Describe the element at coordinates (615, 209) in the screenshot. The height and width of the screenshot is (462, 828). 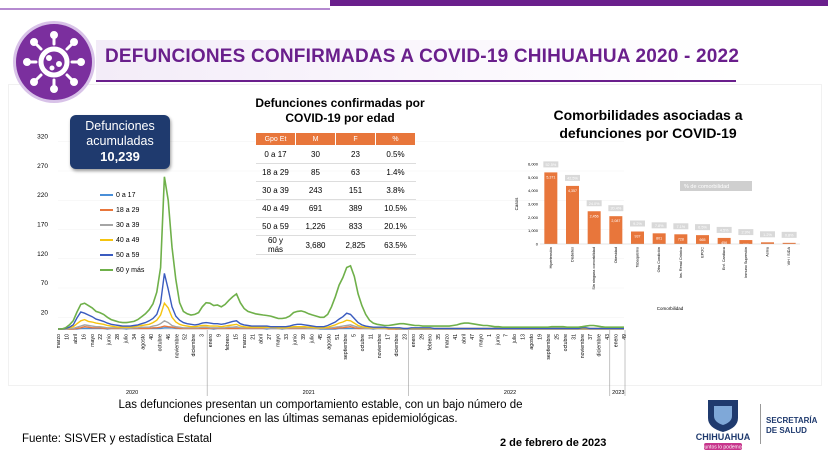
I see `bar-percent-label: 20.4%` at that location.